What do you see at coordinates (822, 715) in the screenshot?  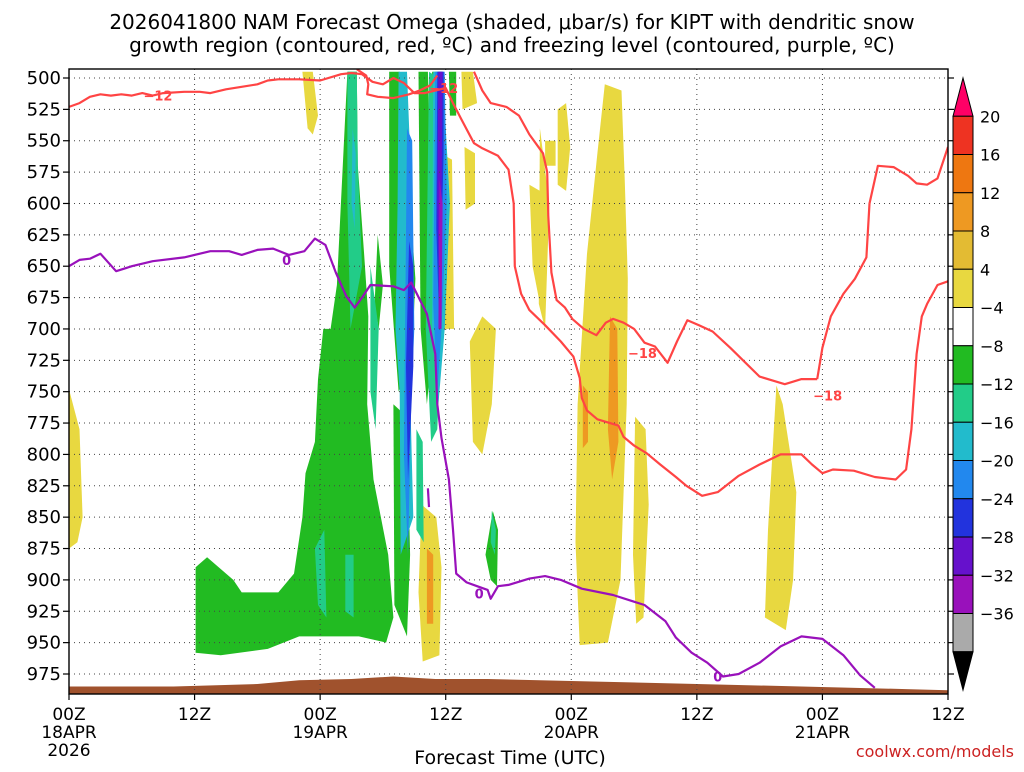 I see `x-tick-label-72: 00Z` at bounding box center [822, 715].